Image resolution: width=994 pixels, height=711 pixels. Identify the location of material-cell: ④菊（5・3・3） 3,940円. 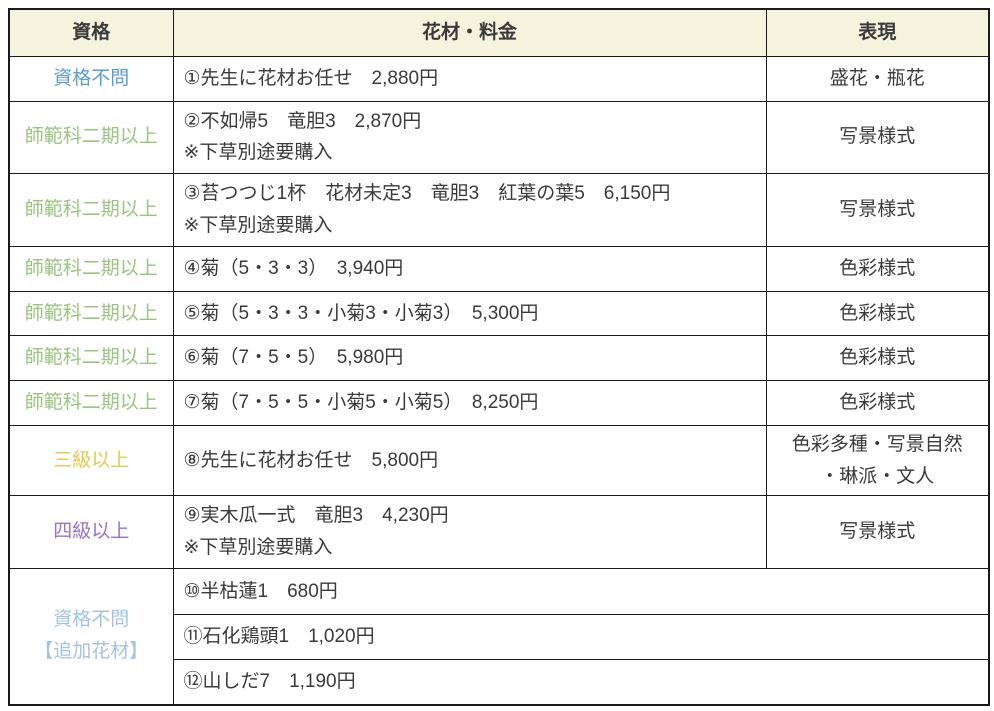
(469, 269).